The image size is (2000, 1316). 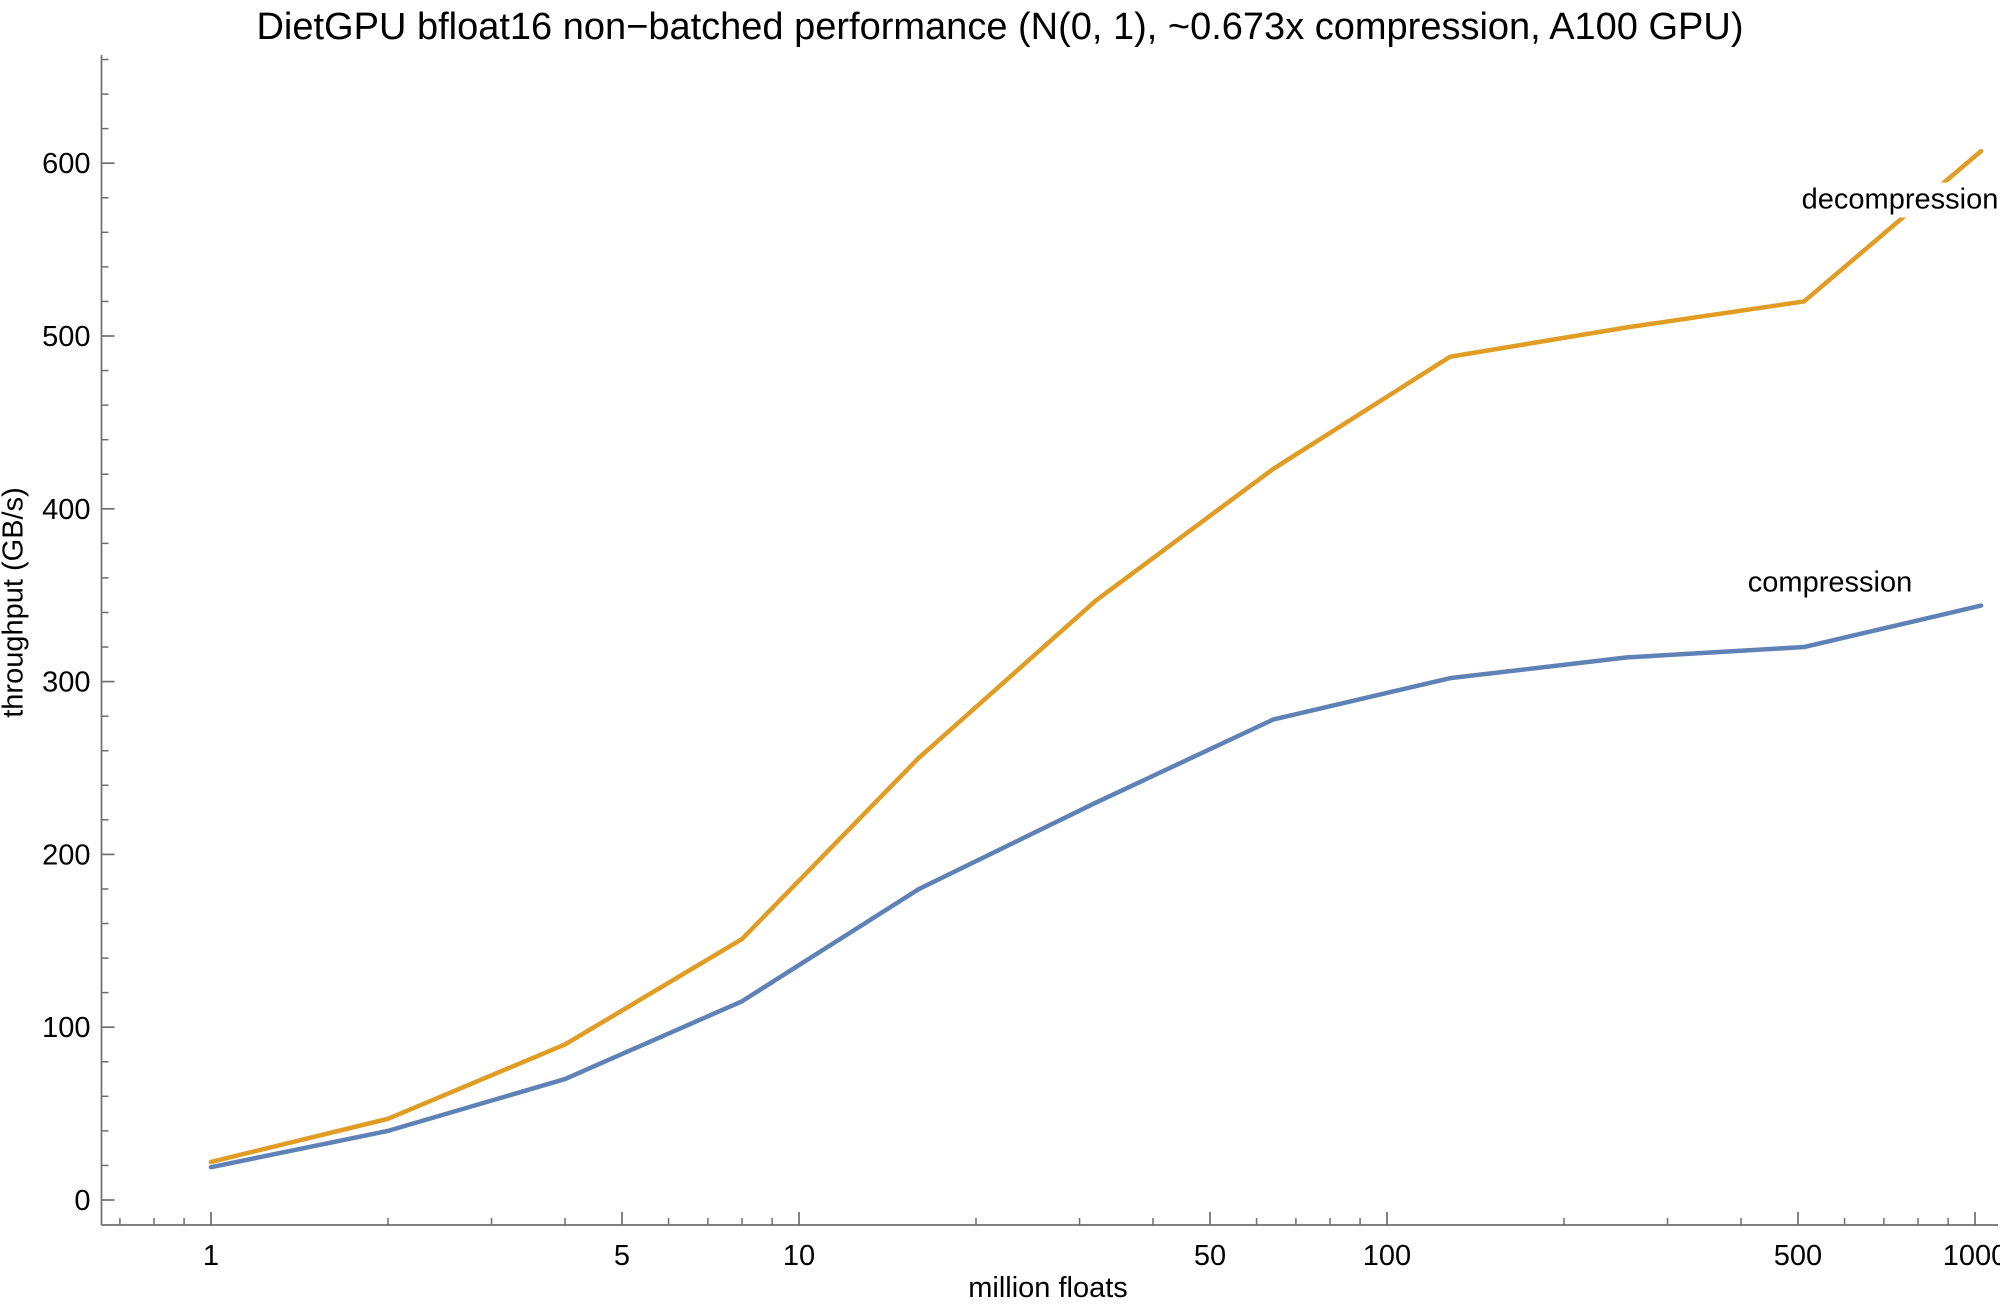 What do you see at coordinates (66, 683) in the screenshot?
I see `y-tick-label: 300` at bounding box center [66, 683].